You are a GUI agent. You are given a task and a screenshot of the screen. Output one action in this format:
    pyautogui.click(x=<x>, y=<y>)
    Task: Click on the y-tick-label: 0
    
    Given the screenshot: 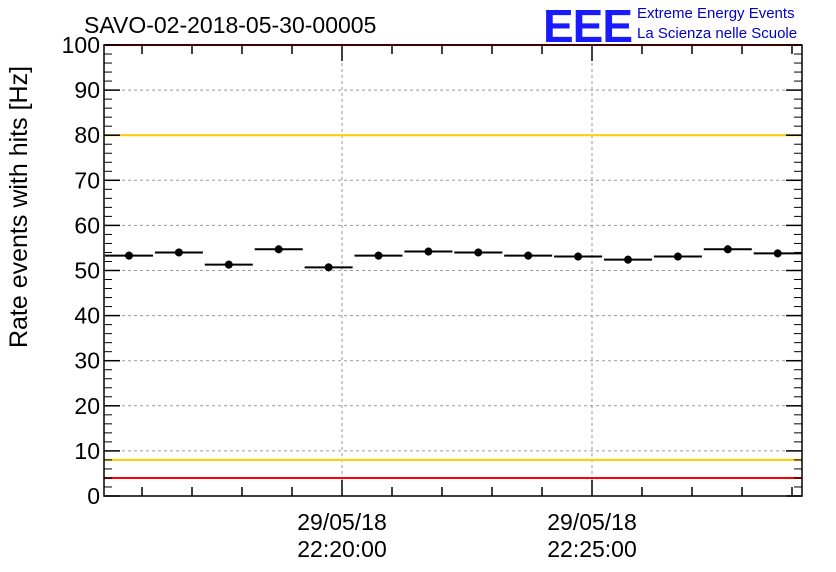 What is the action you would take?
    pyautogui.click(x=93, y=496)
    